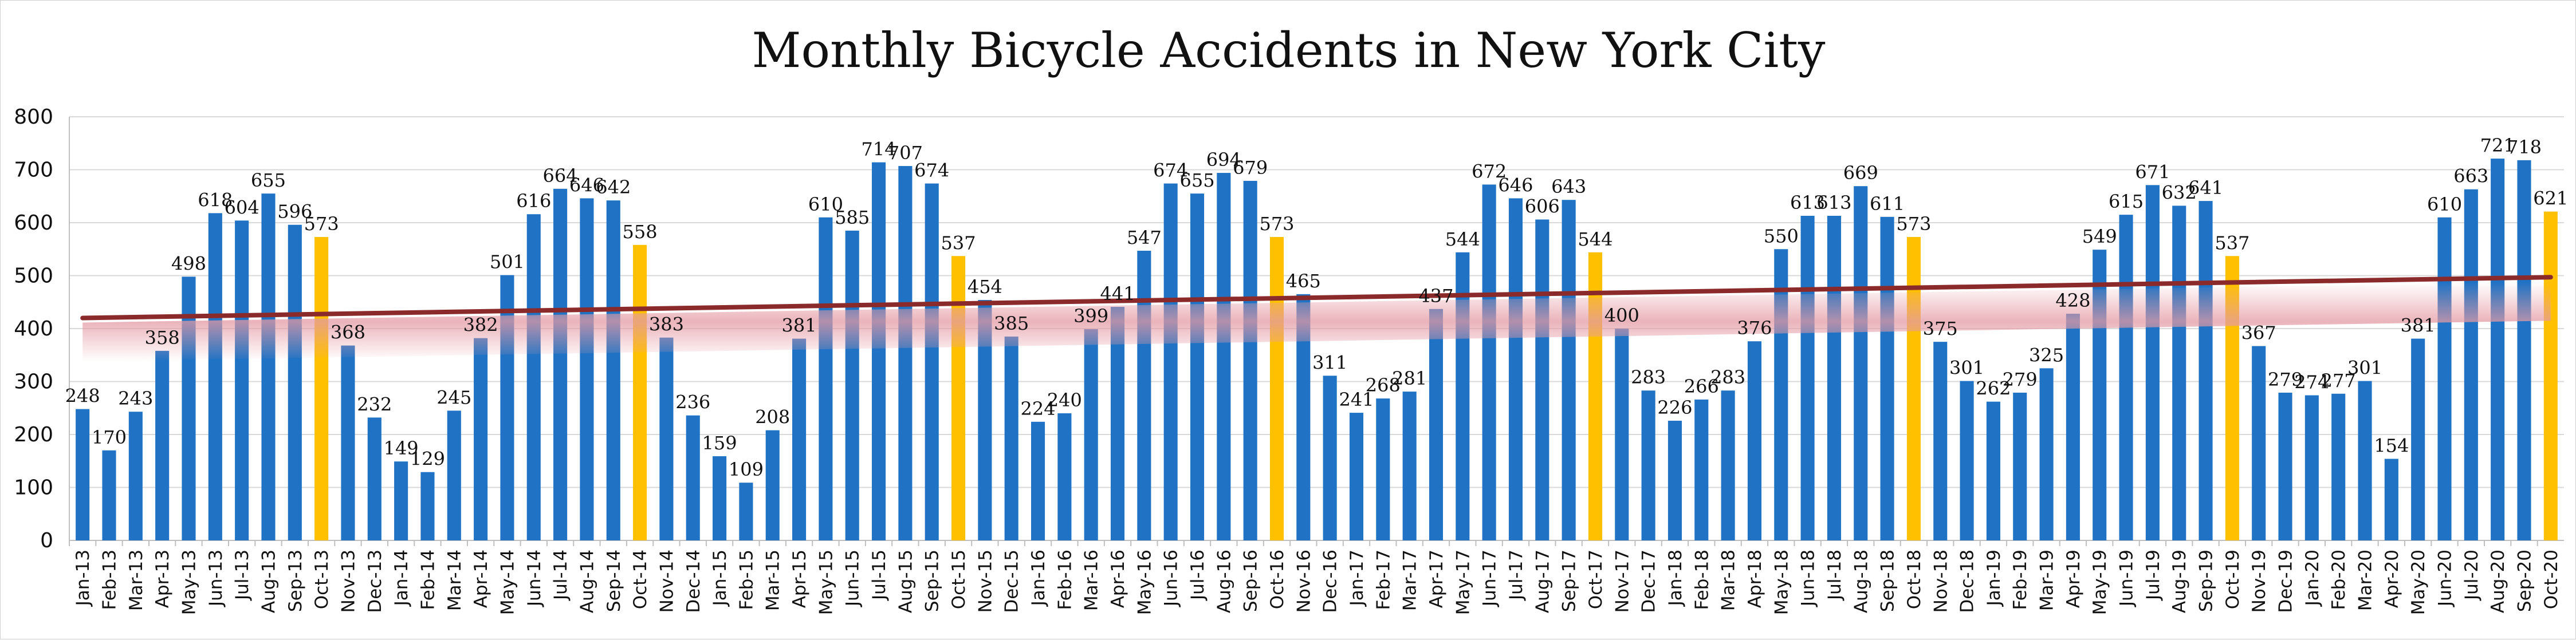  Describe the element at coordinates (348, 332) in the screenshot. I see `data-label-Nov-13: 368` at that location.